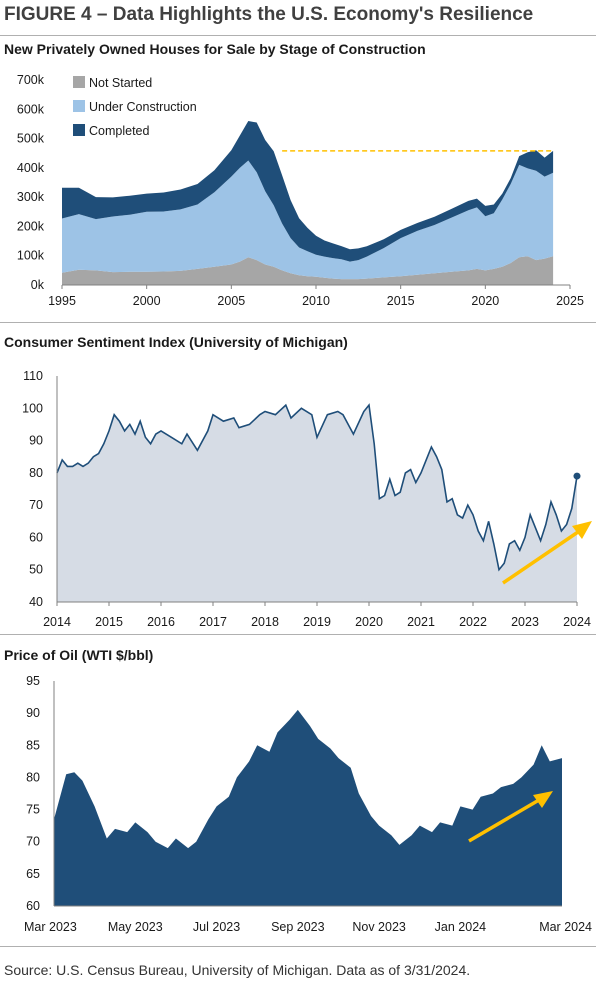  I want to click on houses-y-tick-label: 600k, so click(31, 109).